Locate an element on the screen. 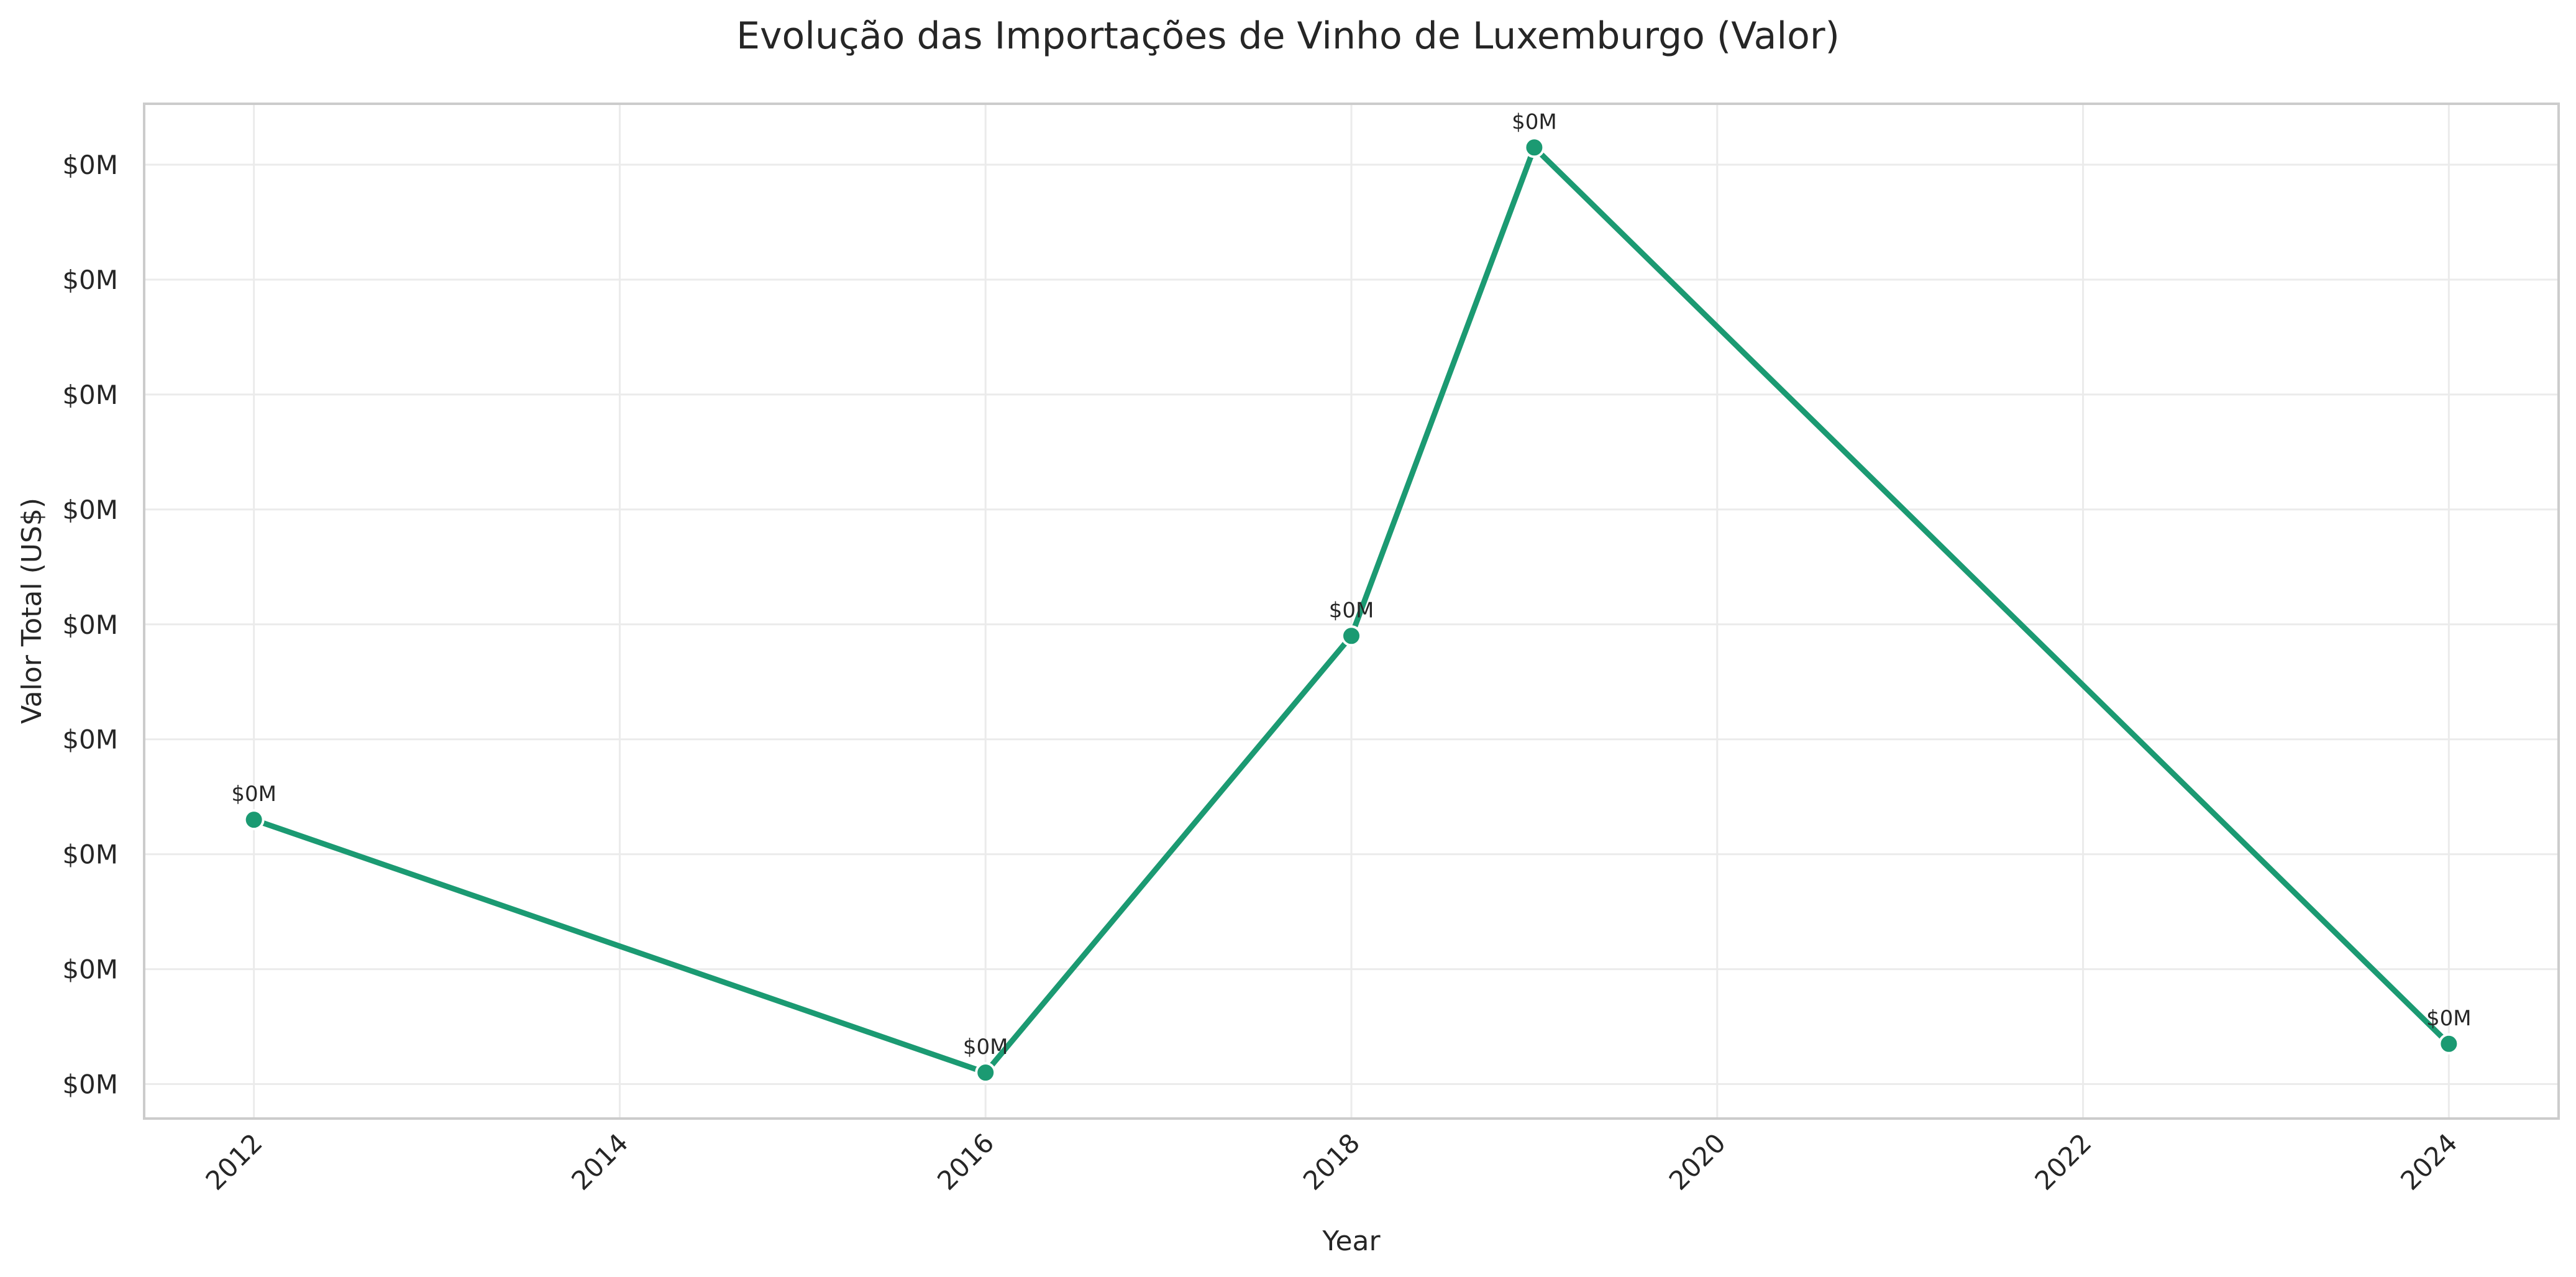 Image resolution: width=2576 pixels, height=1277 pixels. x-tick-label: 2022 is located at coordinates (2063, 1161).